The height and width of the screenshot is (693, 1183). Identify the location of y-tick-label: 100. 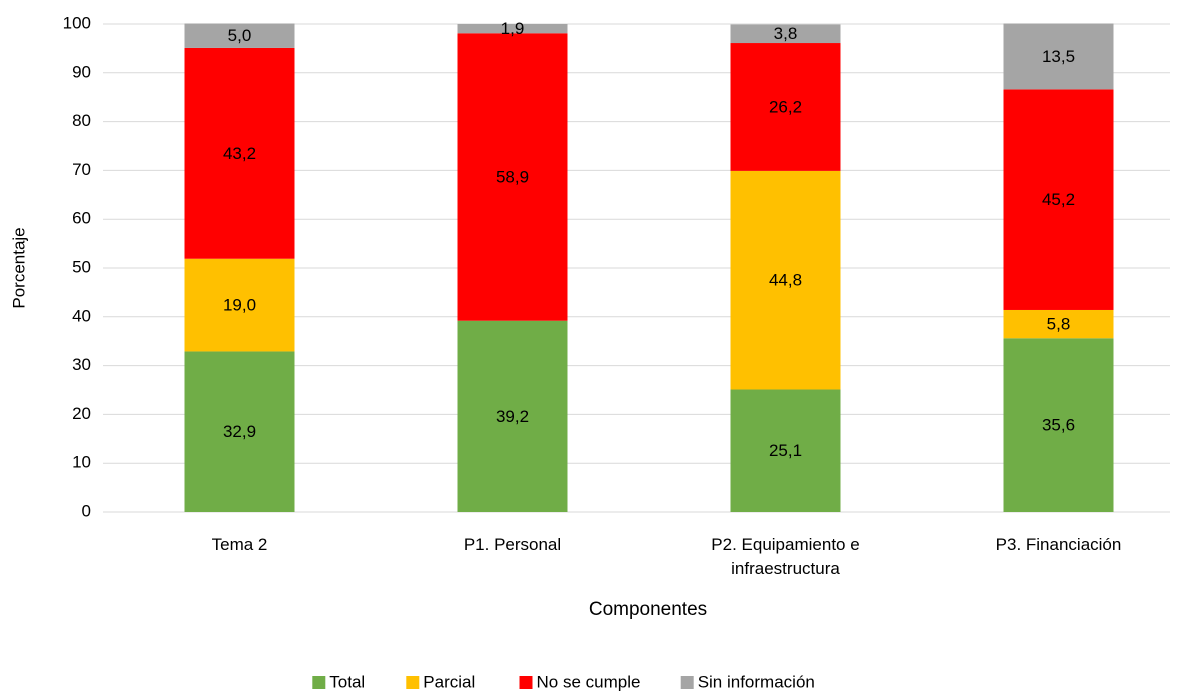
(77, 22).